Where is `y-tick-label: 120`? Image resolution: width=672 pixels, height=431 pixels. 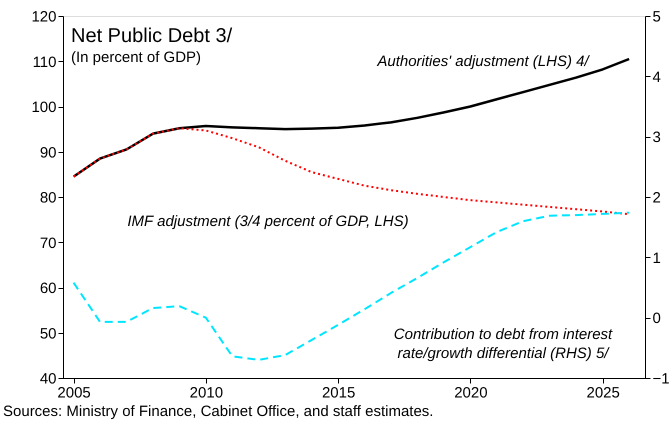
y-tick-label: 120 is located at coordinates (43, 17).